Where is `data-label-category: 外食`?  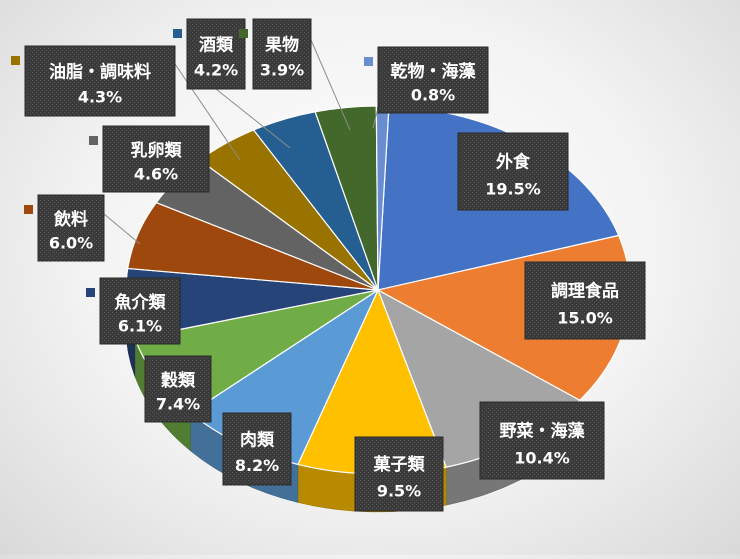
data-label-category: 外食 is located at coordinates (513, 161).